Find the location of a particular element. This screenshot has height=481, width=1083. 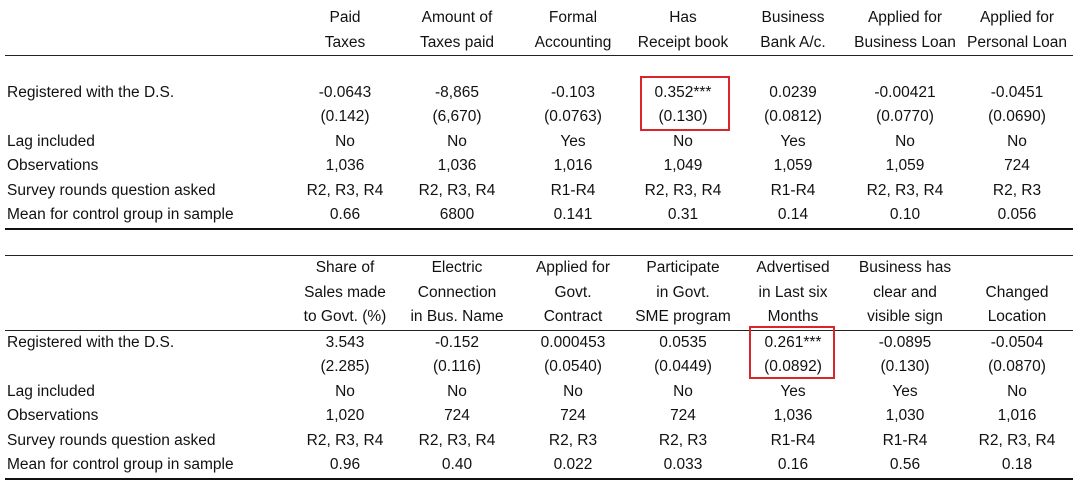

table-cell-highlighted: (0.130) is located at coordinates (683, 116).